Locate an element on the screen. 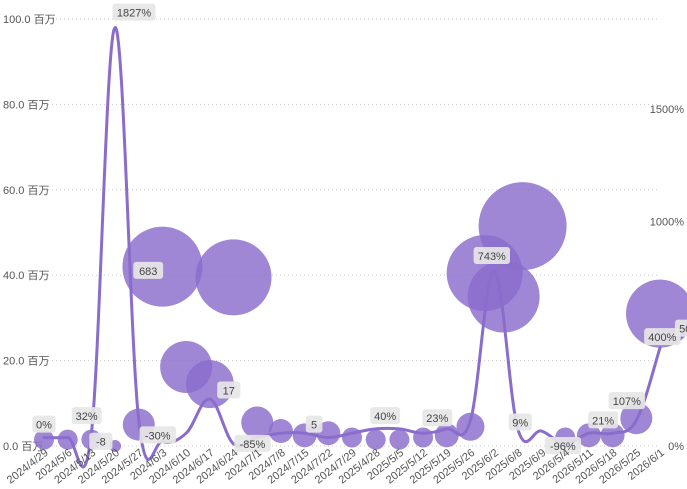 Image resolution: width=687 pixels, height=489 pixels. data-label: 743% is located at coordinates (491, 255).